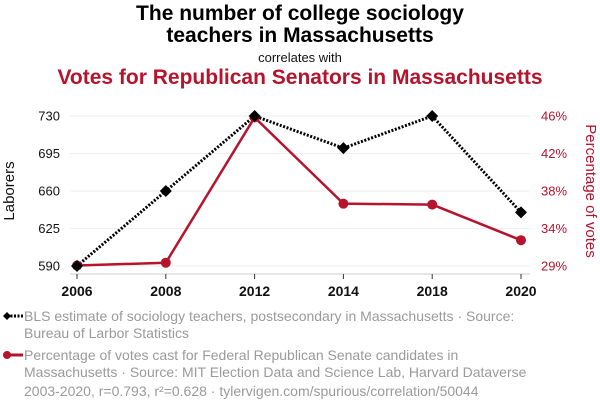 The image size is (600, 414). I want to click on x-tick-label: 2008, so click(165, 291).